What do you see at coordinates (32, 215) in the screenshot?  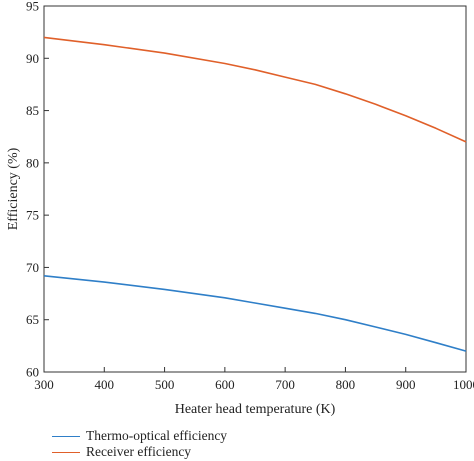 I see `y-tick-label: 75` at bounding box center [32, 215].